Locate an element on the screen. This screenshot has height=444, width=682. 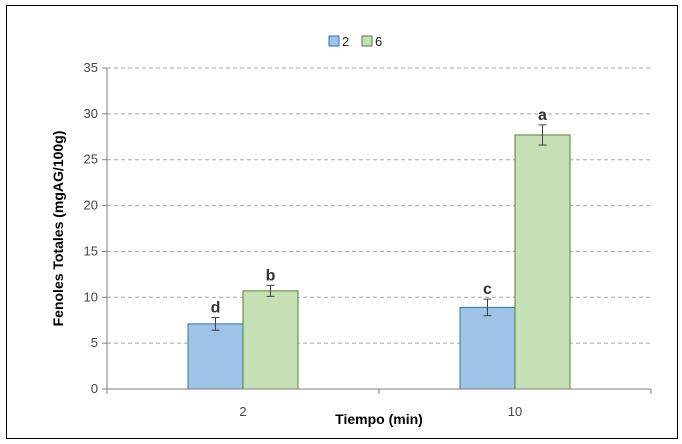
x-axis-title: Tiempo (min) is located at coordinates (379, 419).